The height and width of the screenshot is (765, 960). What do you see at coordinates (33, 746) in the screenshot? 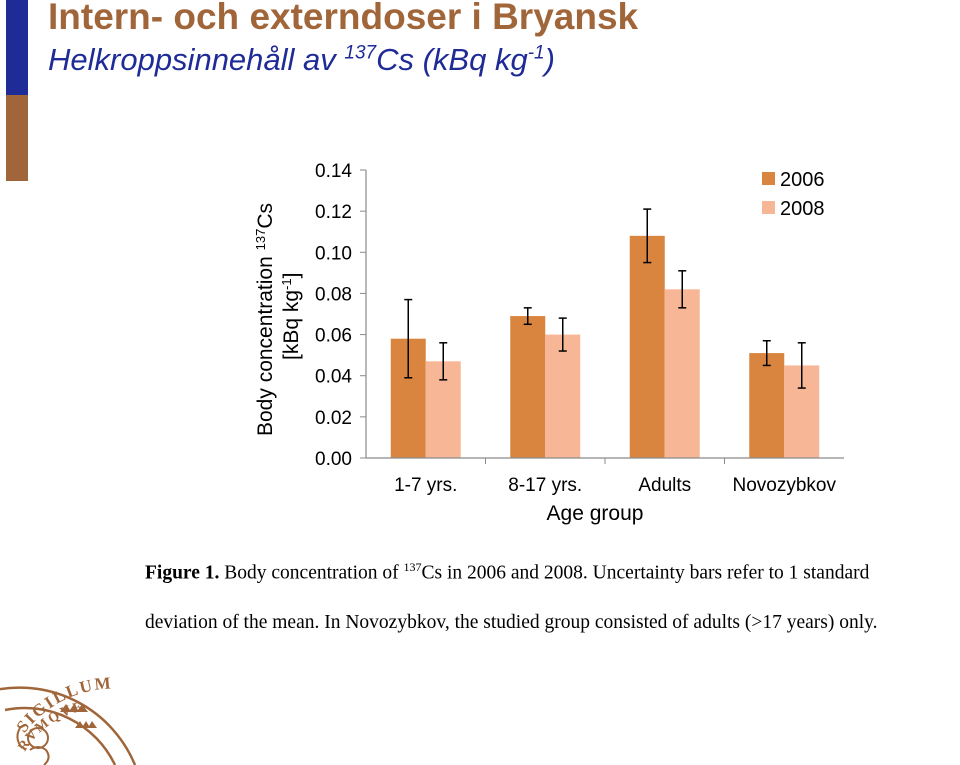
I see `lion-figure-icon` at bounding box center [33, 746].